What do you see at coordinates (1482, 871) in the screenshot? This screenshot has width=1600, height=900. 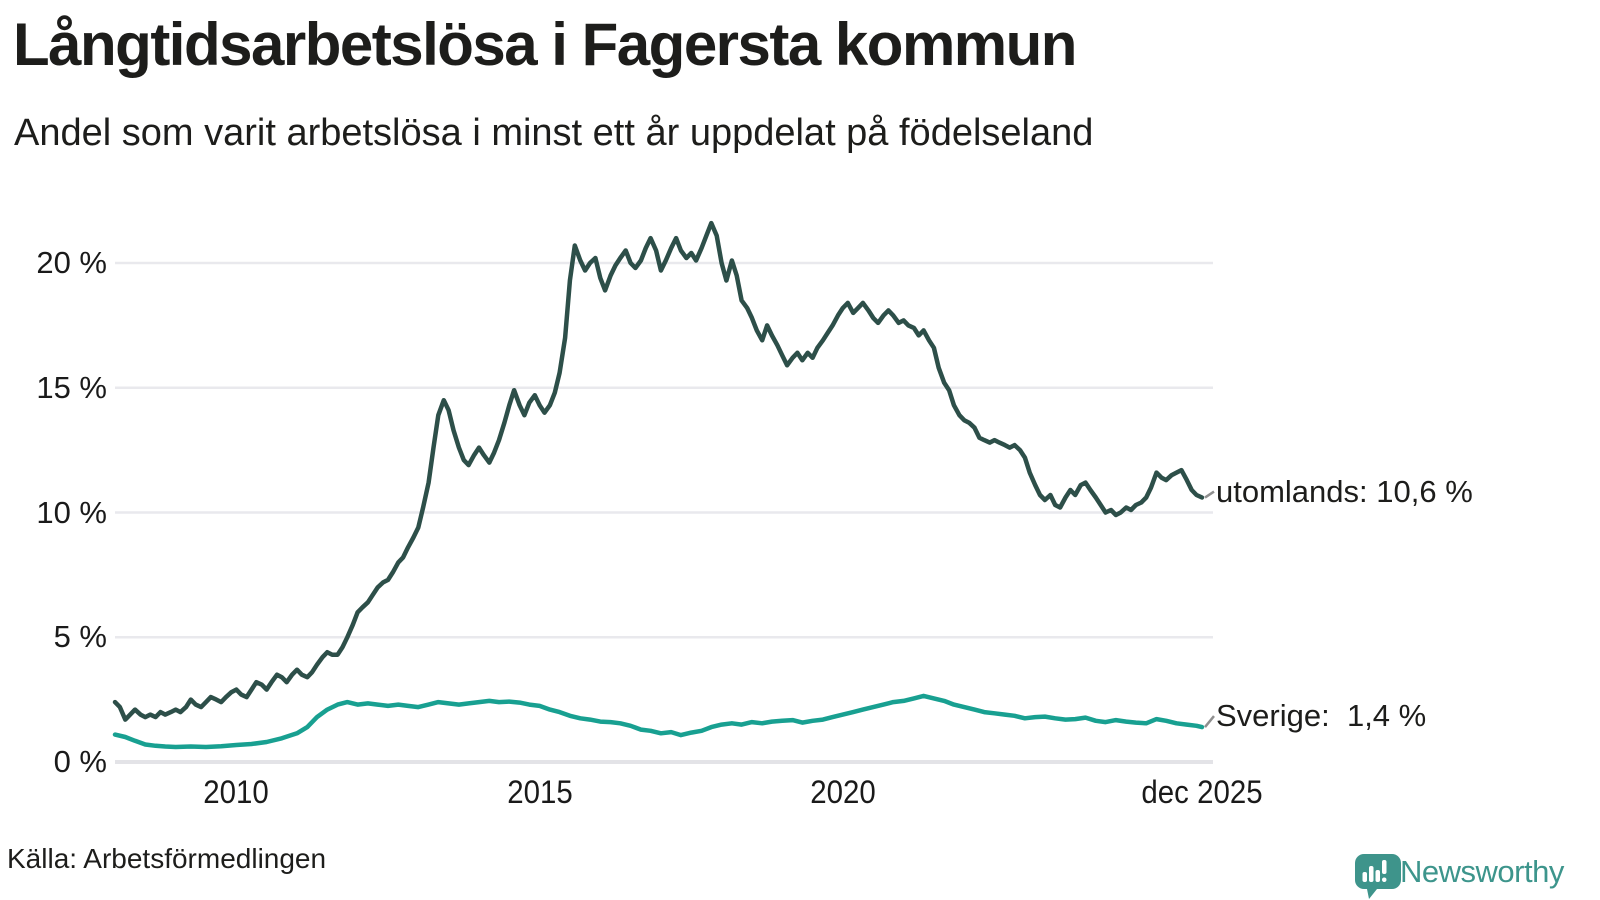 I see `newsworthy-logo-text: Newsworthy` at bounding box center [1482, 871].